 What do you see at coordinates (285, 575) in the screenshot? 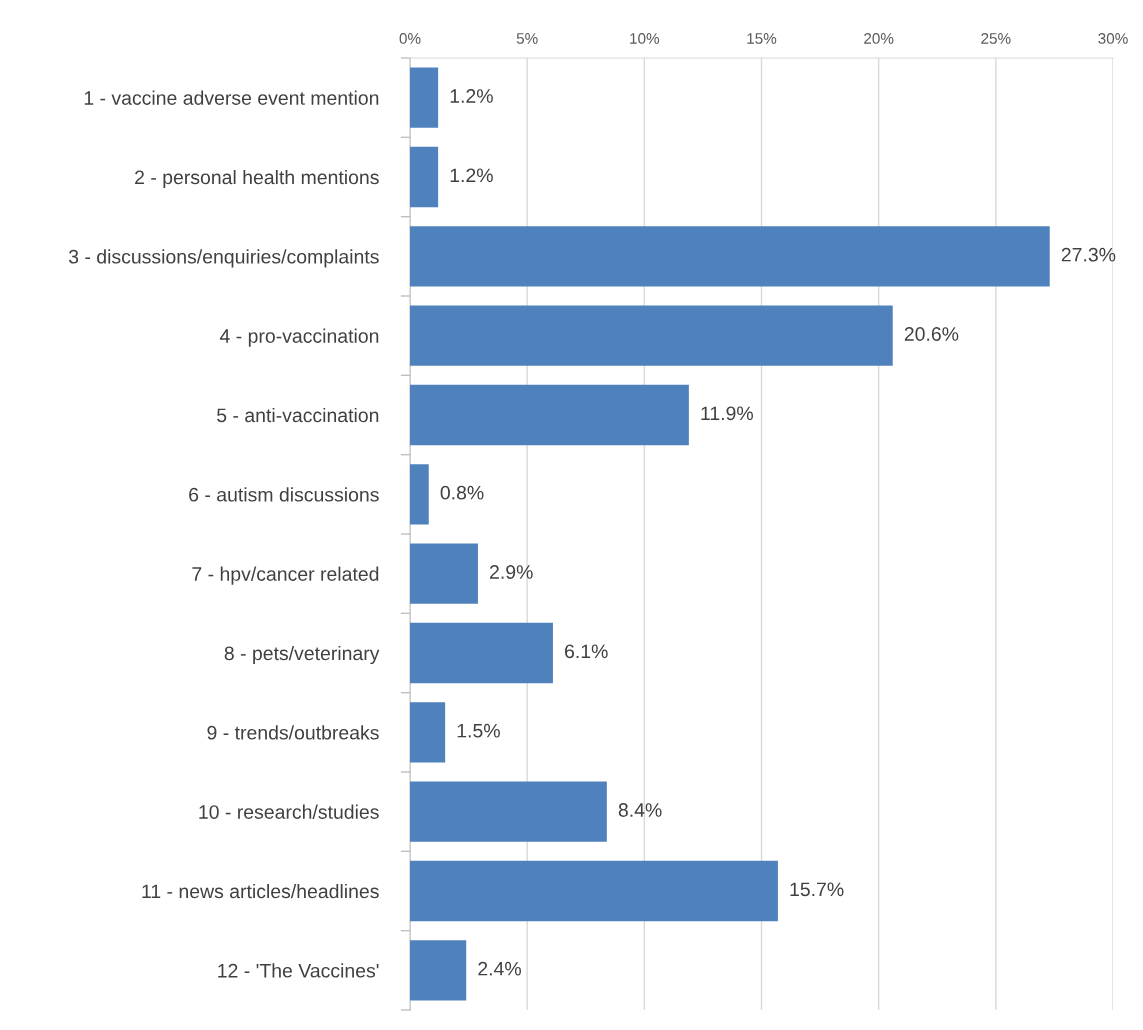
I see `y-tick-label: 7 - hpv/cancer related` at bounding box center [285, 575].